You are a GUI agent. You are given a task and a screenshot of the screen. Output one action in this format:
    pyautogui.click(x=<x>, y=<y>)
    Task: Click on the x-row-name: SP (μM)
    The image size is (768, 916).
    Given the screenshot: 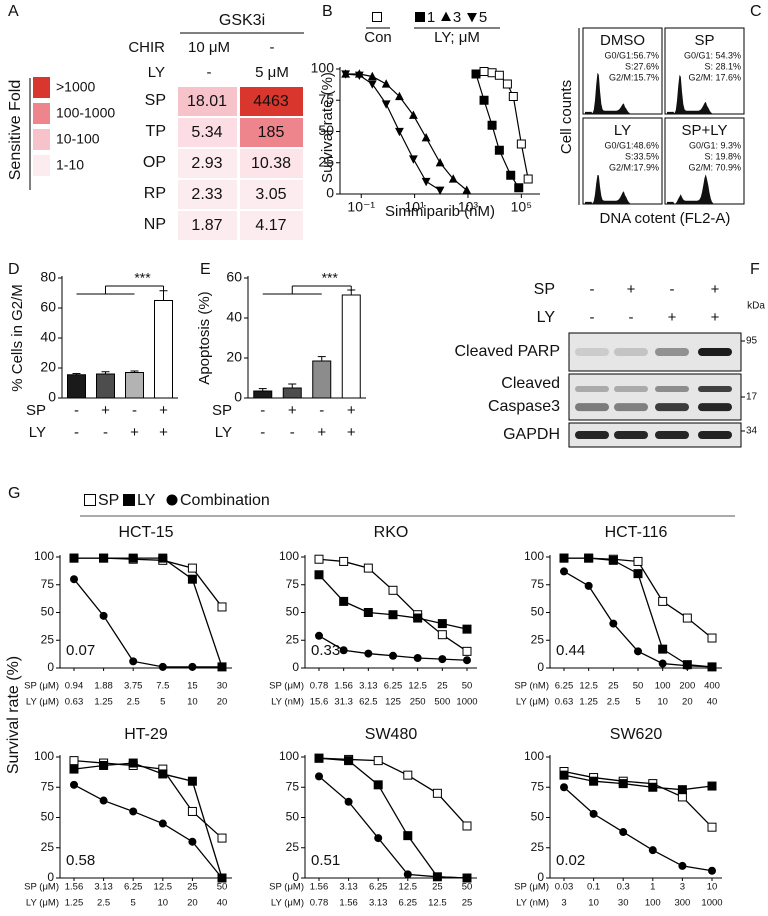 What is the action you would take?
    pyautogui.click(x=286, y=887)
    